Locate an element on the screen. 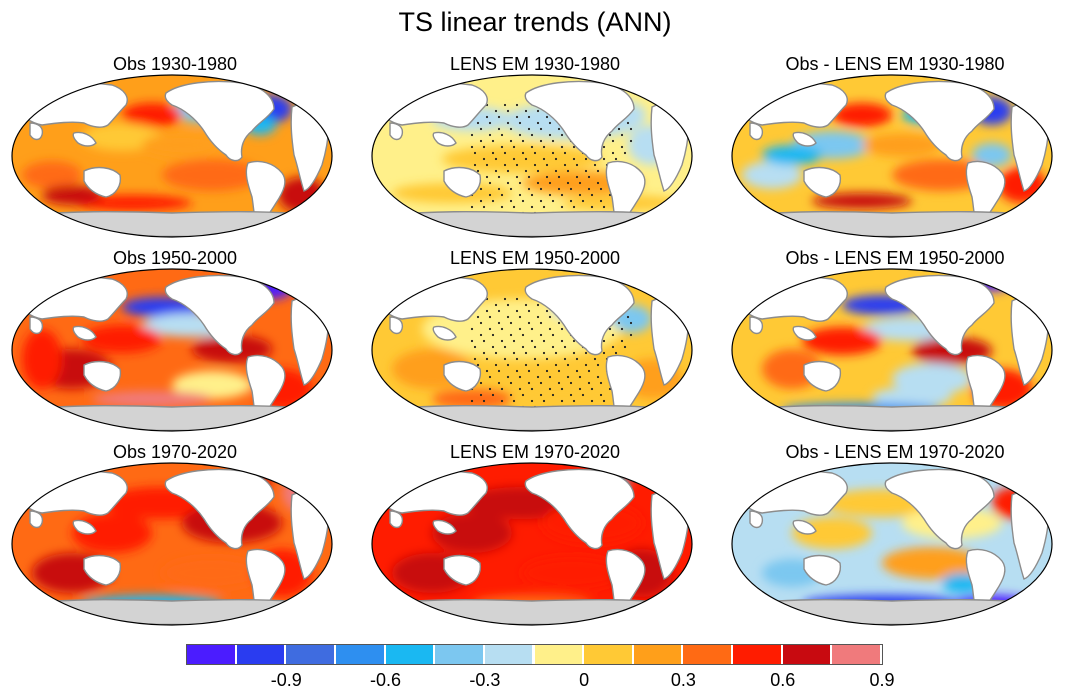 The height and width of the screenshot is (697, 1070). map-panel: Obs - LENS EM 1930-1980 is located at coordinates (895, 146).